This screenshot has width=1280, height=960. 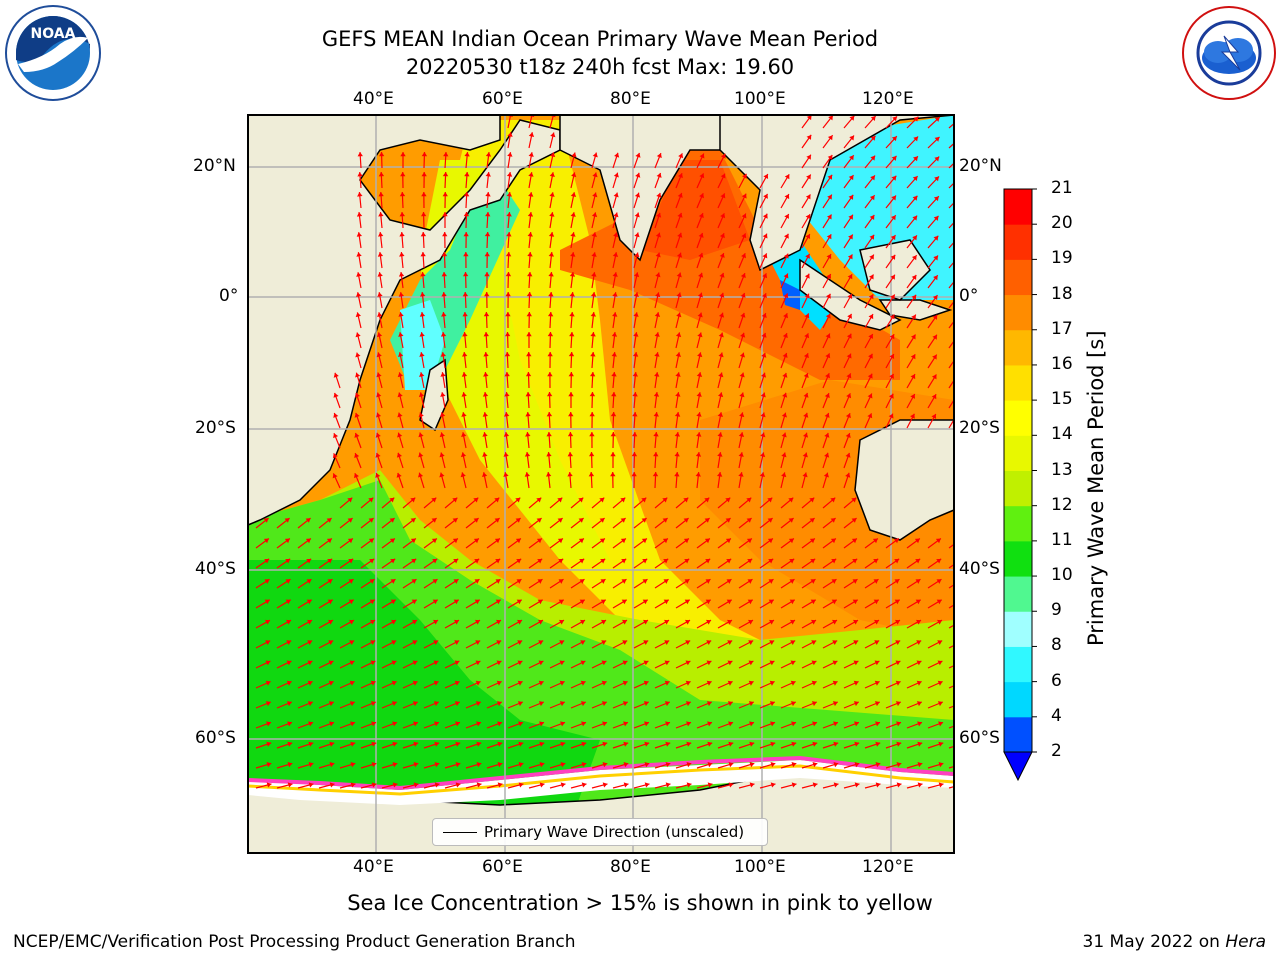 What do you see at coordinates (1062, 539) in the screenshot?
I see `colorbar-tick-label: 11` at bounding box center [1062, 539].